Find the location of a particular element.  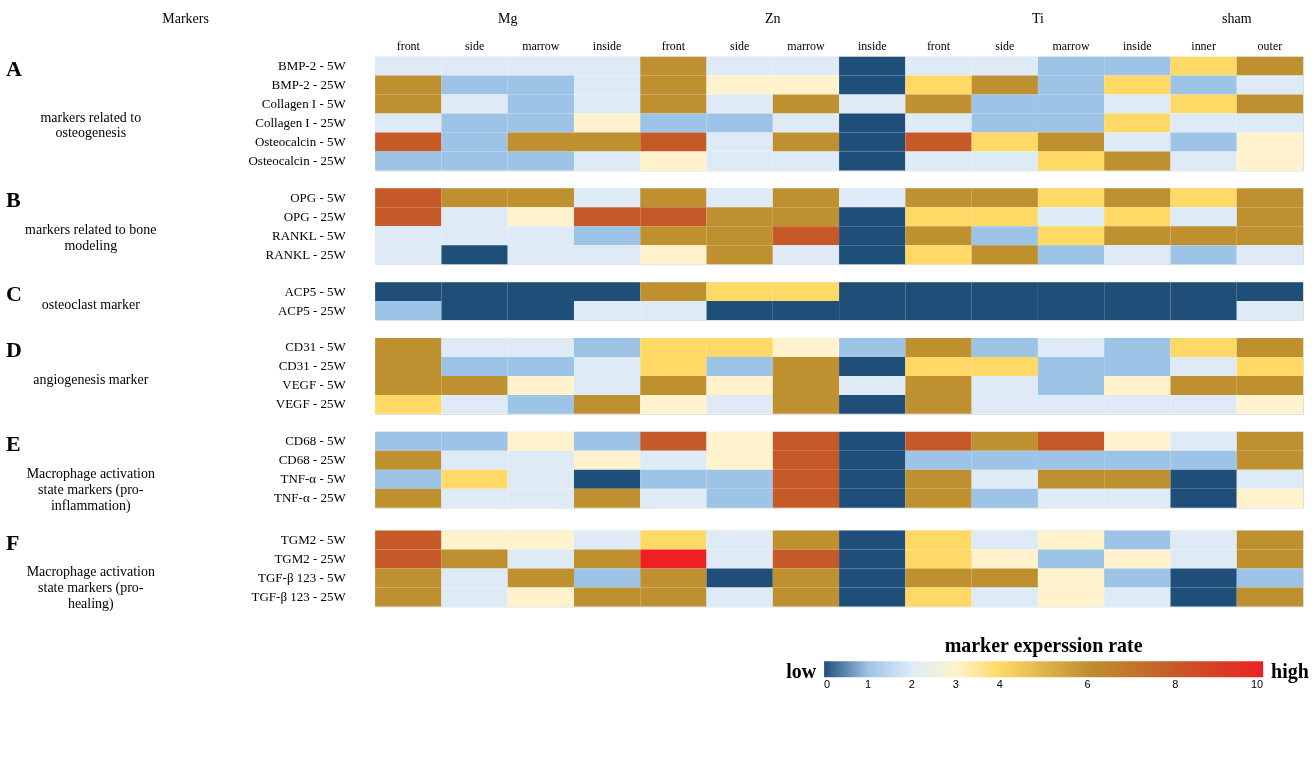

text: E is located at coordinates (13, 443).